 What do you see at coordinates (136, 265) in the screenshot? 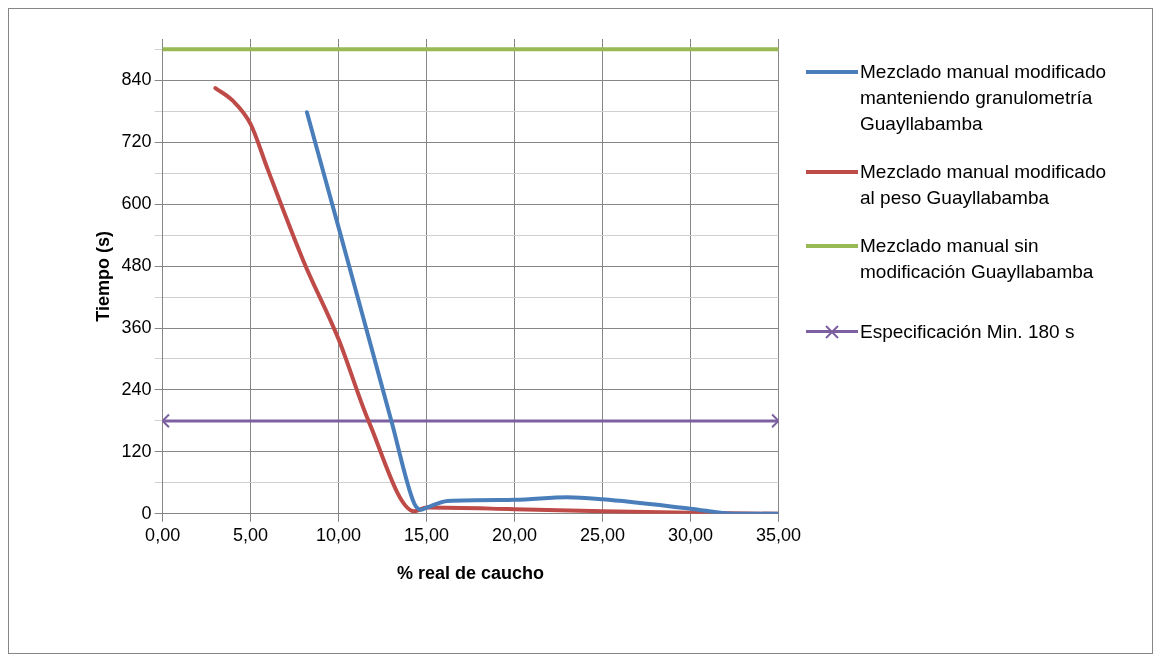
I see `y-tick-label: 480` at bounding box center [136, 265].